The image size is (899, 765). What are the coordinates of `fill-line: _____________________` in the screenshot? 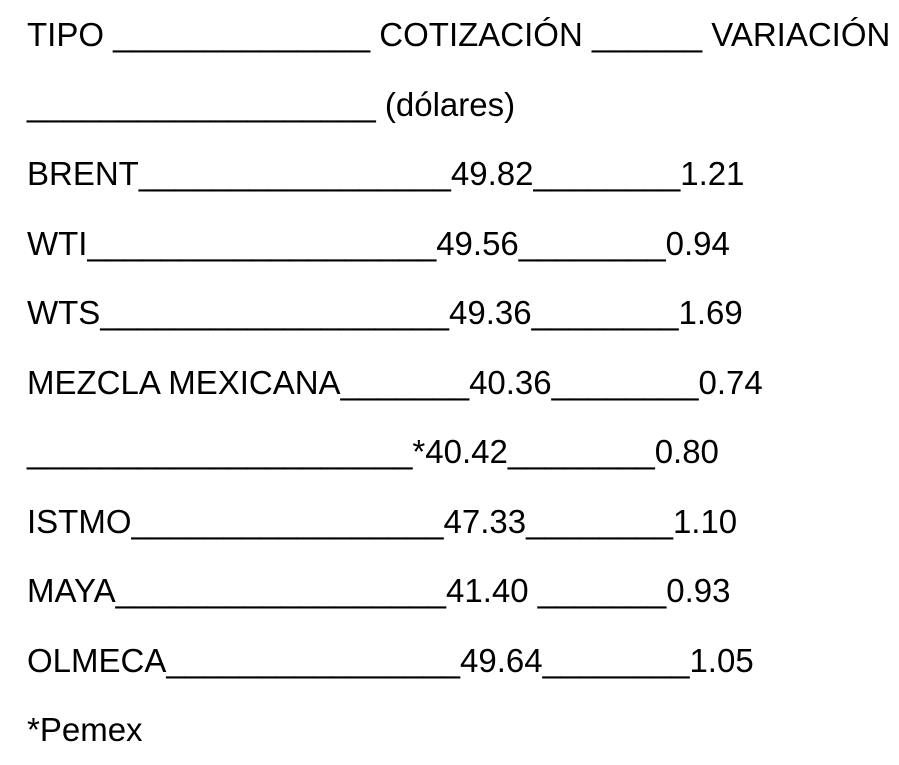 It's located at (220, 451).